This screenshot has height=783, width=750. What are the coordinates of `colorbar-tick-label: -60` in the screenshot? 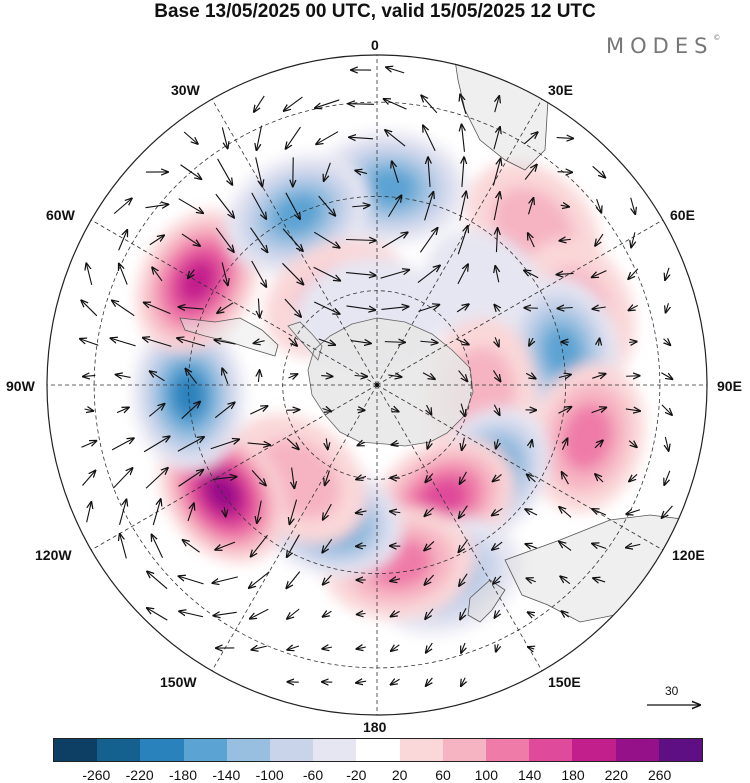 It's located at (313, 775).